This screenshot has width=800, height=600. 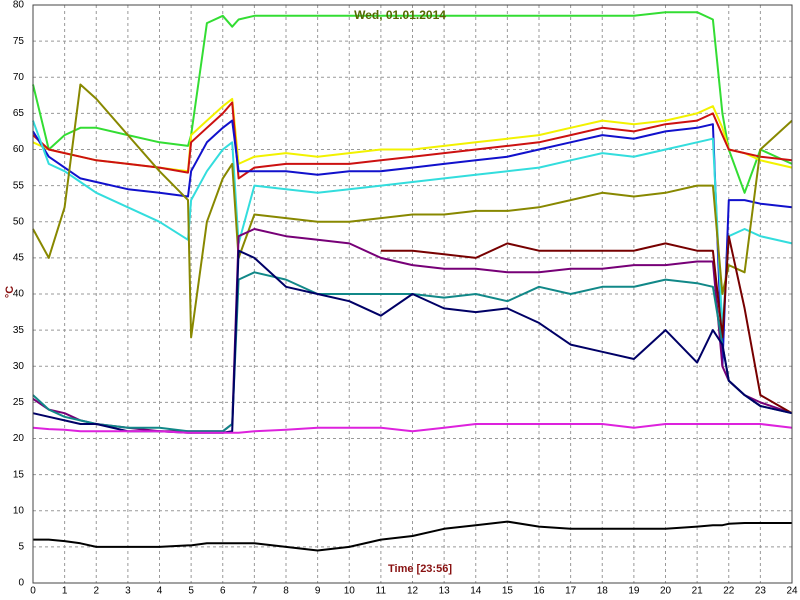 I want to click on x-tick-label: 8, so click(x=286, y=591).